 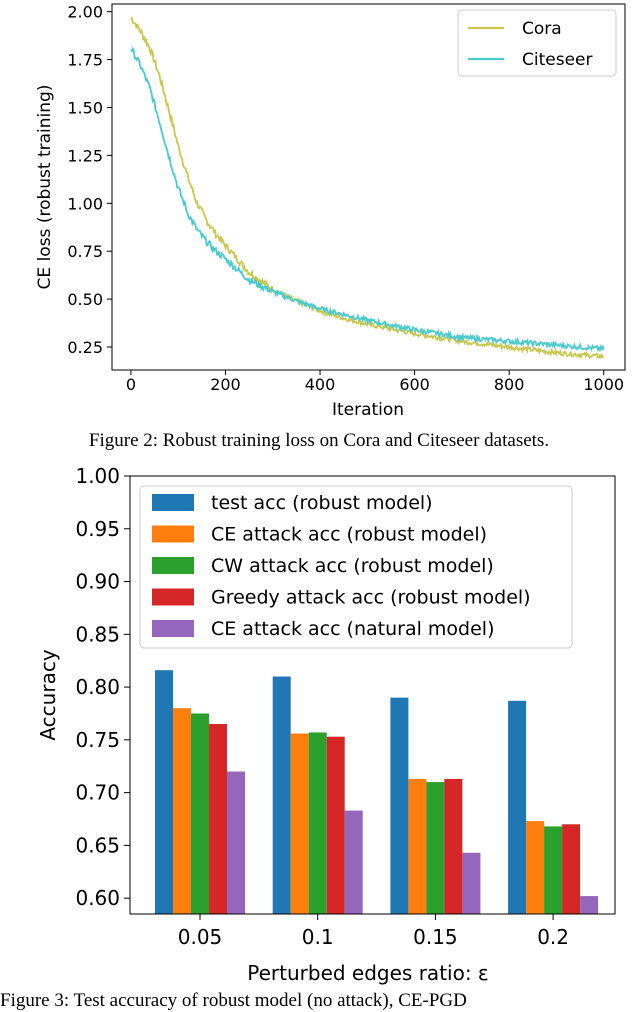 I want to click on legend-label: test acc (robust model), so click(x=322, y=503).